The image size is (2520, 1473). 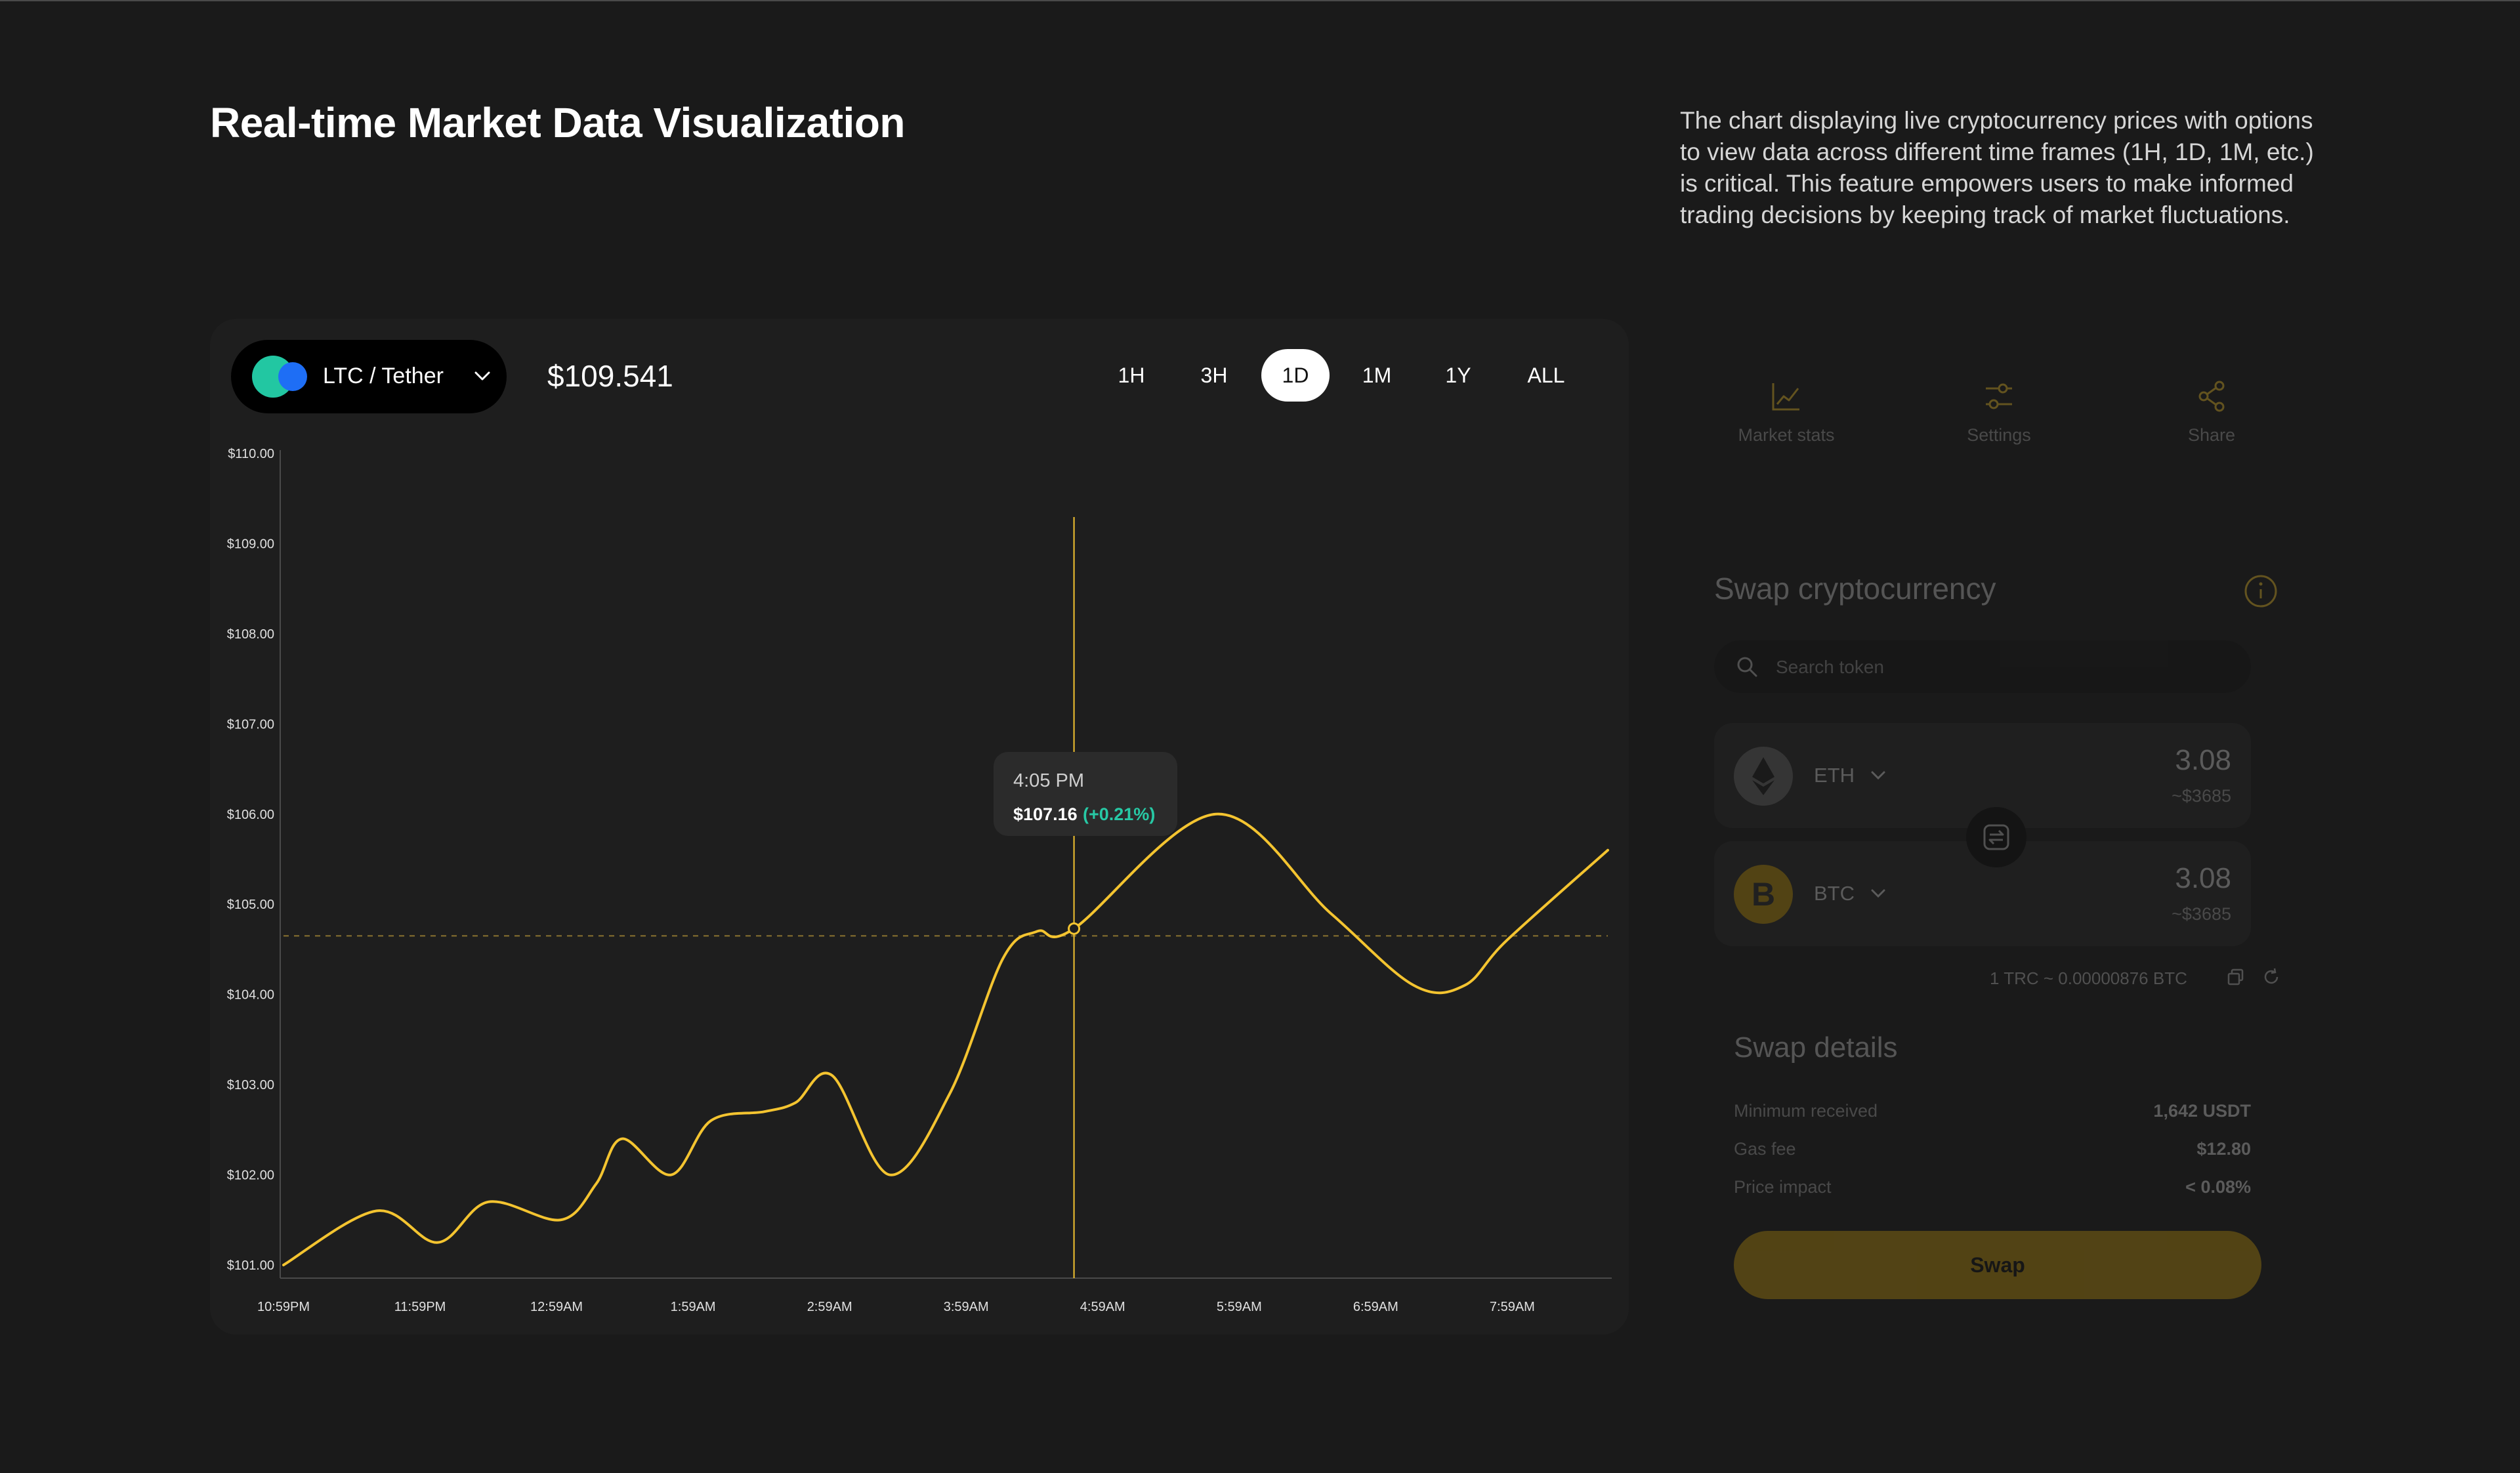 I want to click on eth-logo, so click(x=1763, y=776).